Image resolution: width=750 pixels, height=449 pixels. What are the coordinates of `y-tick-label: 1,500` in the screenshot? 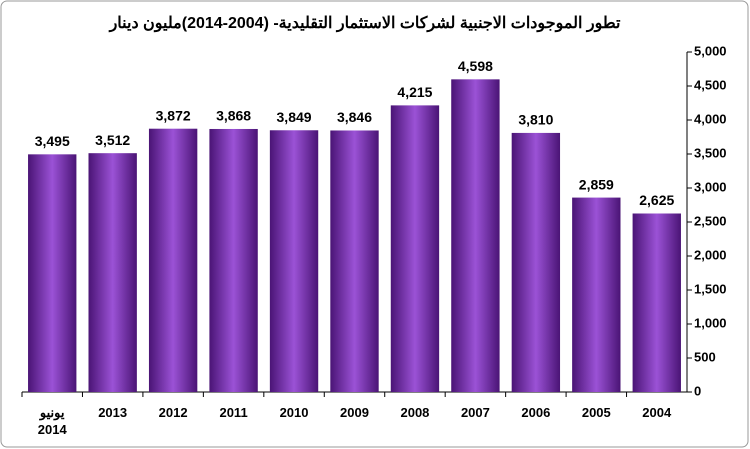 It's located at (710, 288).